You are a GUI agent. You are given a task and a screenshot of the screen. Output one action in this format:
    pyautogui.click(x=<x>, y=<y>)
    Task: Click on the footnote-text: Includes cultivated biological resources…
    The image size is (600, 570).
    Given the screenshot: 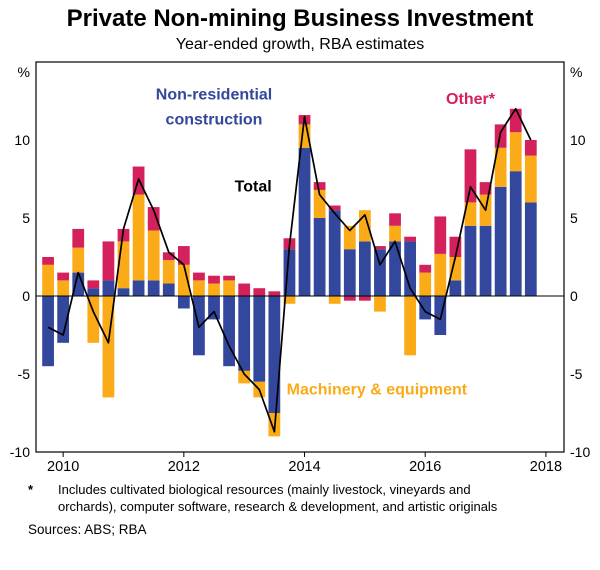 What is the action you would take?
    pyautogui.click(x=278, y=498)
    